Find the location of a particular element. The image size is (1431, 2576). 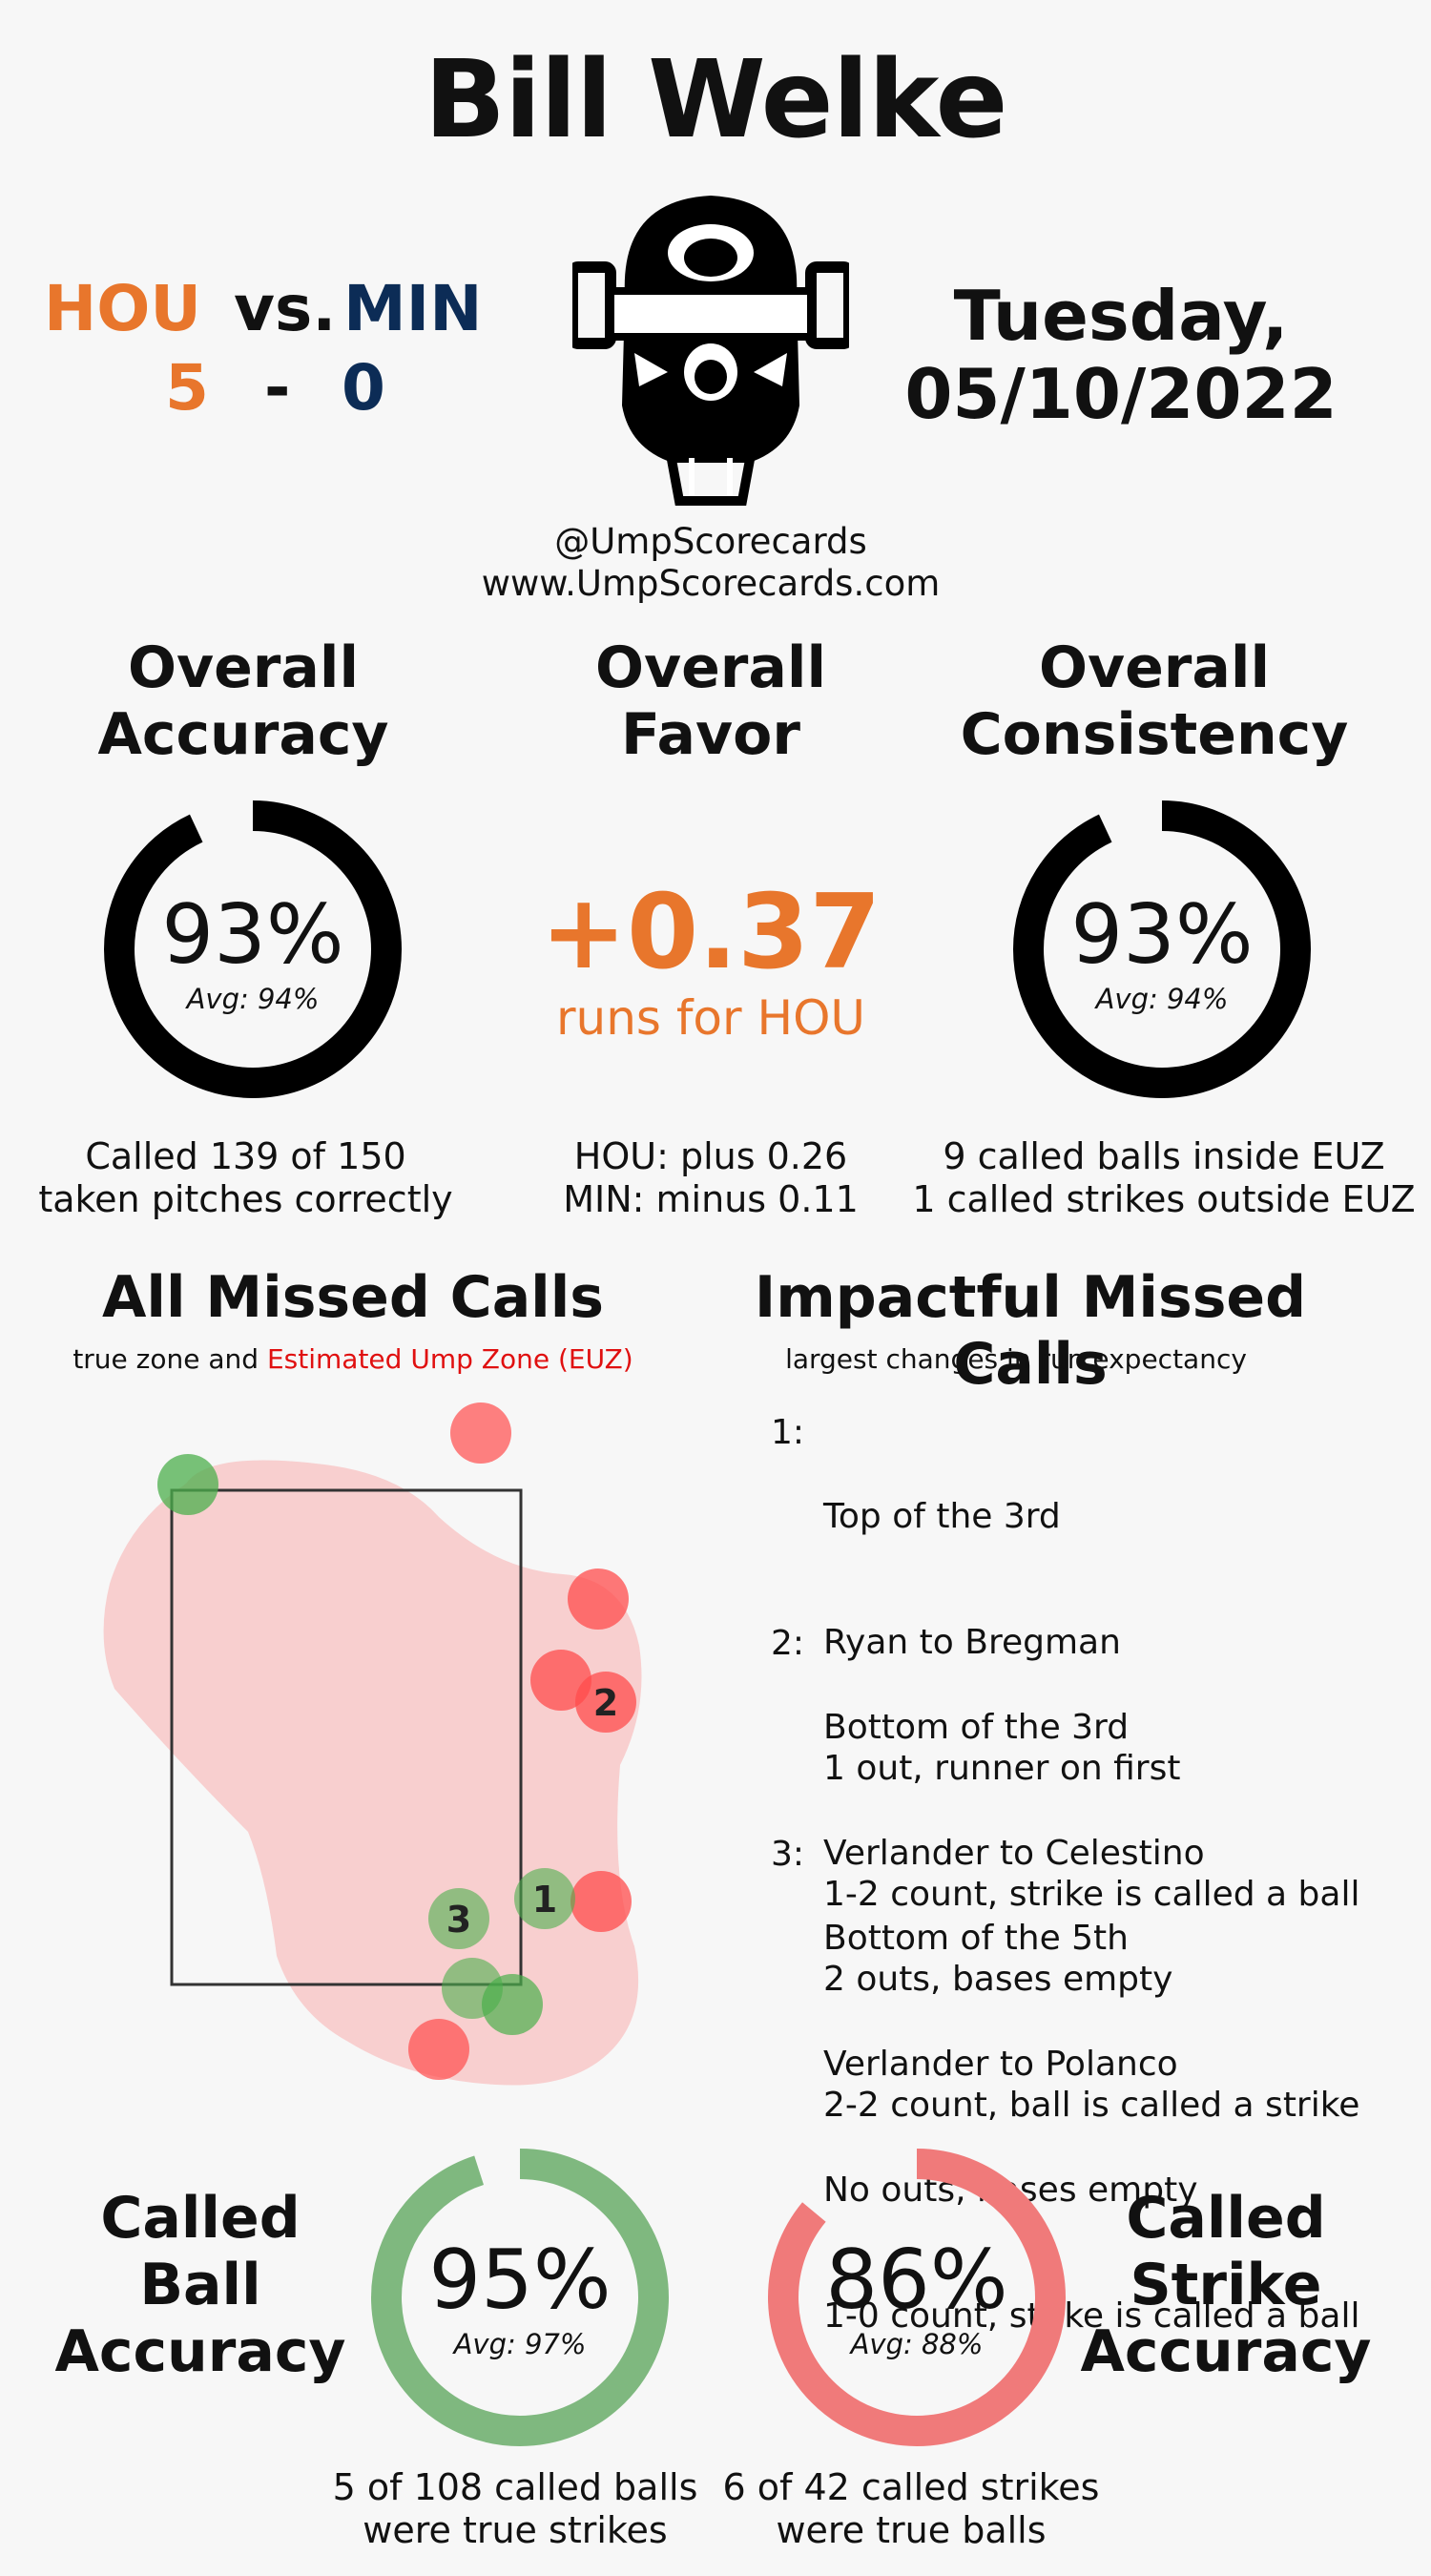

consistency-title-line2: Consistency is located at coordinates (1154, 734).